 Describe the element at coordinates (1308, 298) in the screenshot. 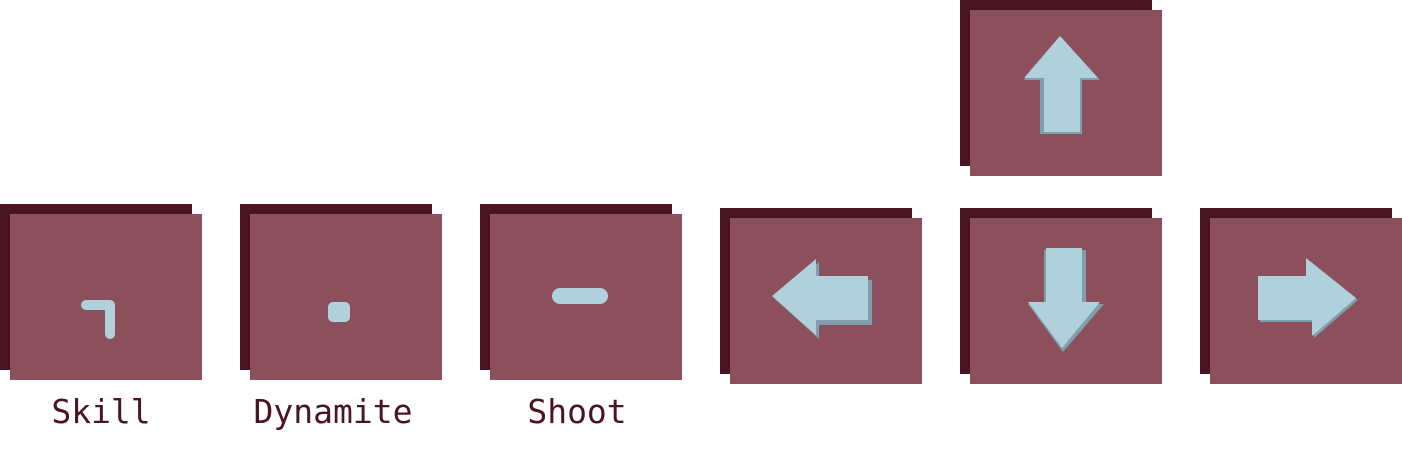

I see `arrow-right-icon` at that location.